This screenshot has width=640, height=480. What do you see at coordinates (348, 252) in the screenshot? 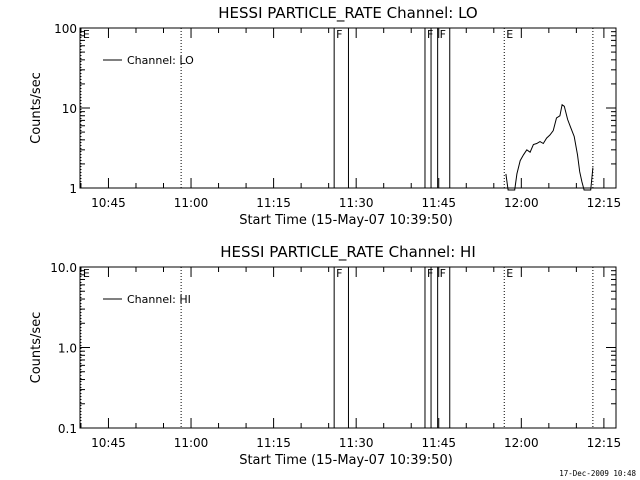
I see `chart-title: HESSI PARTICLE_RATE Channel: HI` at bounding box center [348, 252].